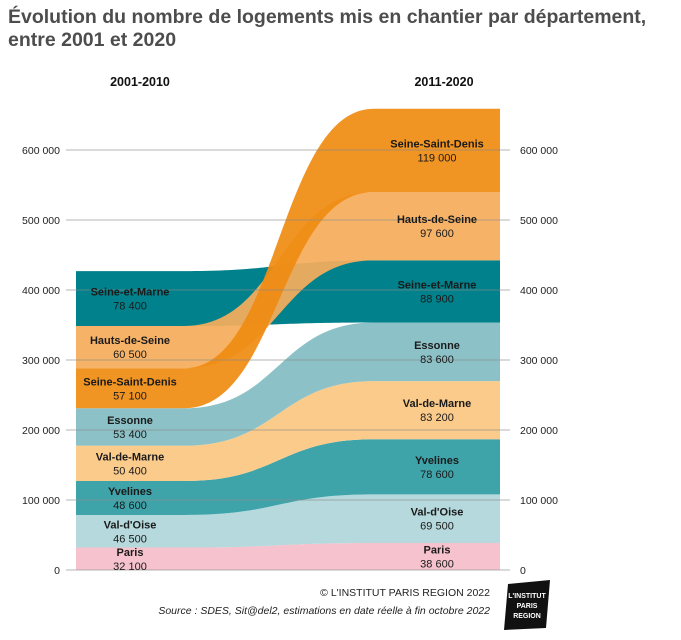 The width and height of the screenshot is (681, 640). I want to click on period-right-label: 2011-2020, so click(444, 82).